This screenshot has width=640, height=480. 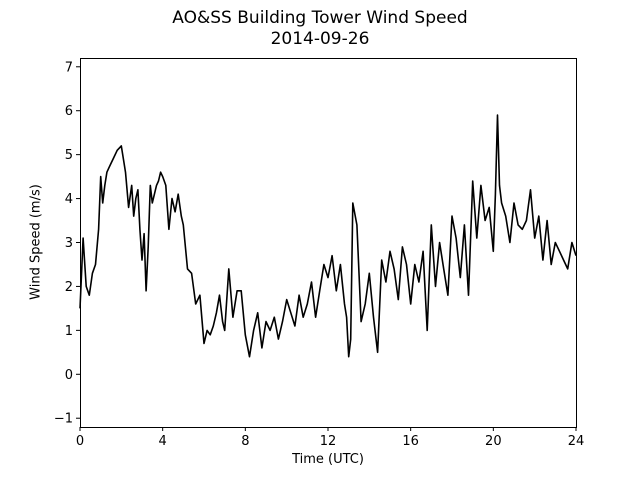 What do you see at coordinates (576, 441) in the screenshot?
I see `x-tick-label: 24` at bounding box center [576, 441].